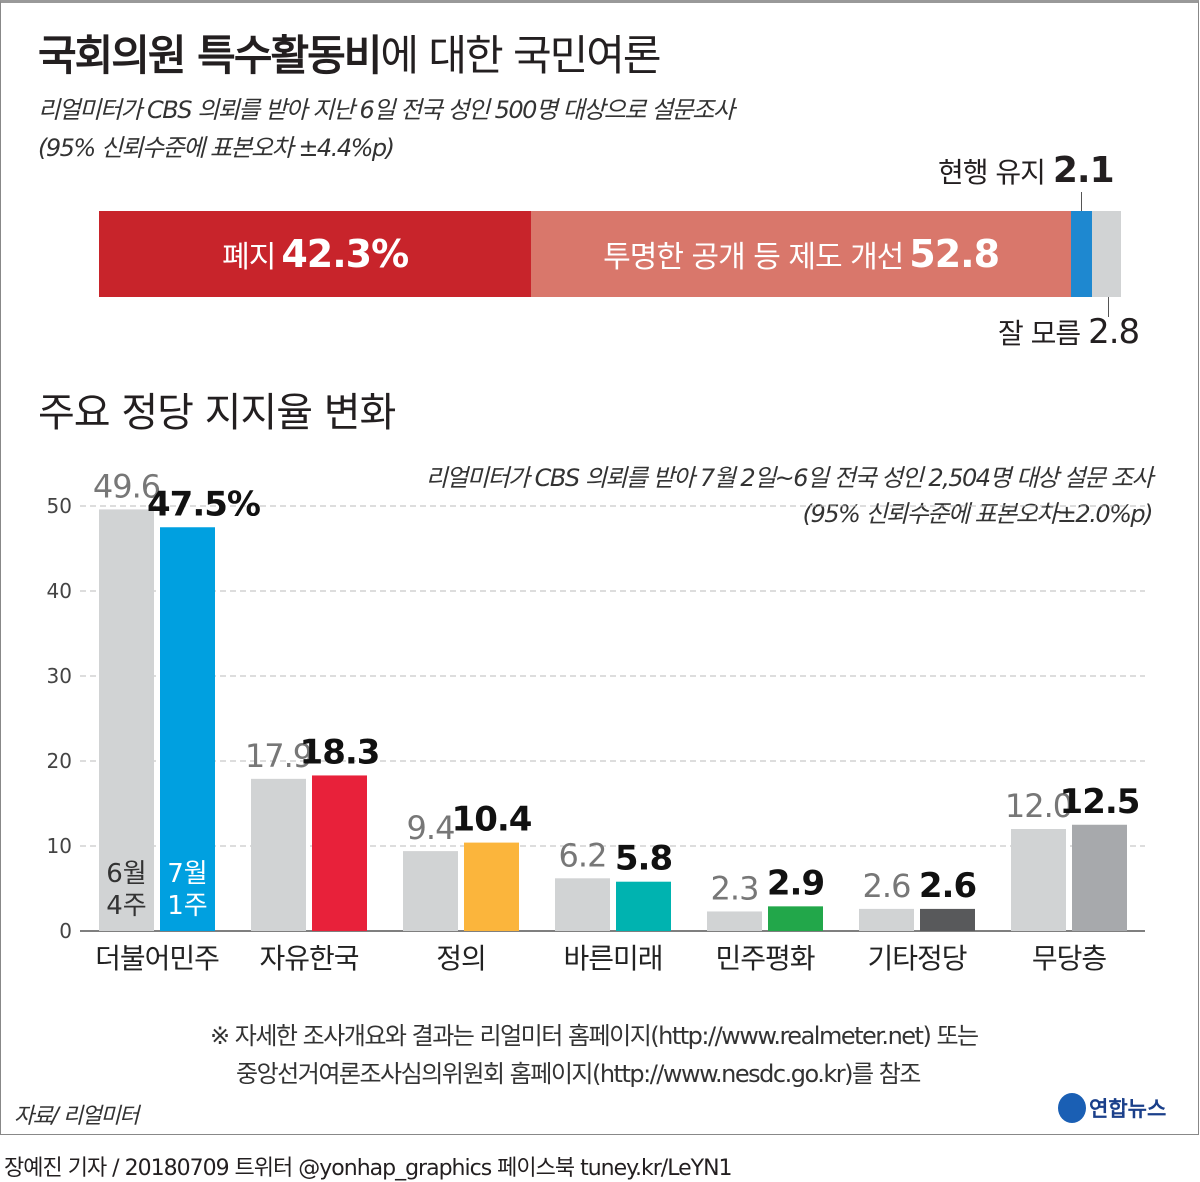 This screenshot has height=1182, width=1200. Describe the element at coordinates (126, 486) in the screenshot. I see `data-label: 49.6` at that location.